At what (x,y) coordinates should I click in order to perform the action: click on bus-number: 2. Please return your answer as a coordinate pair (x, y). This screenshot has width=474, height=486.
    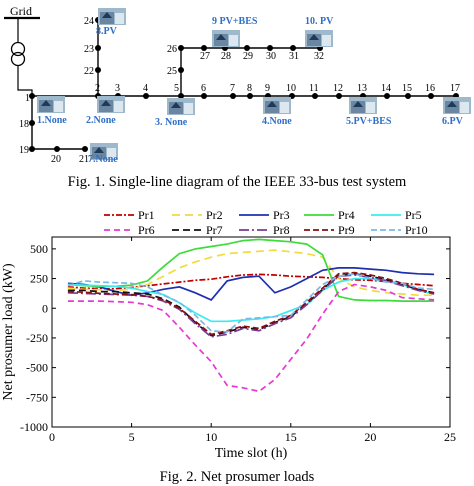
    Looking at the image, I should click on (97, 88).